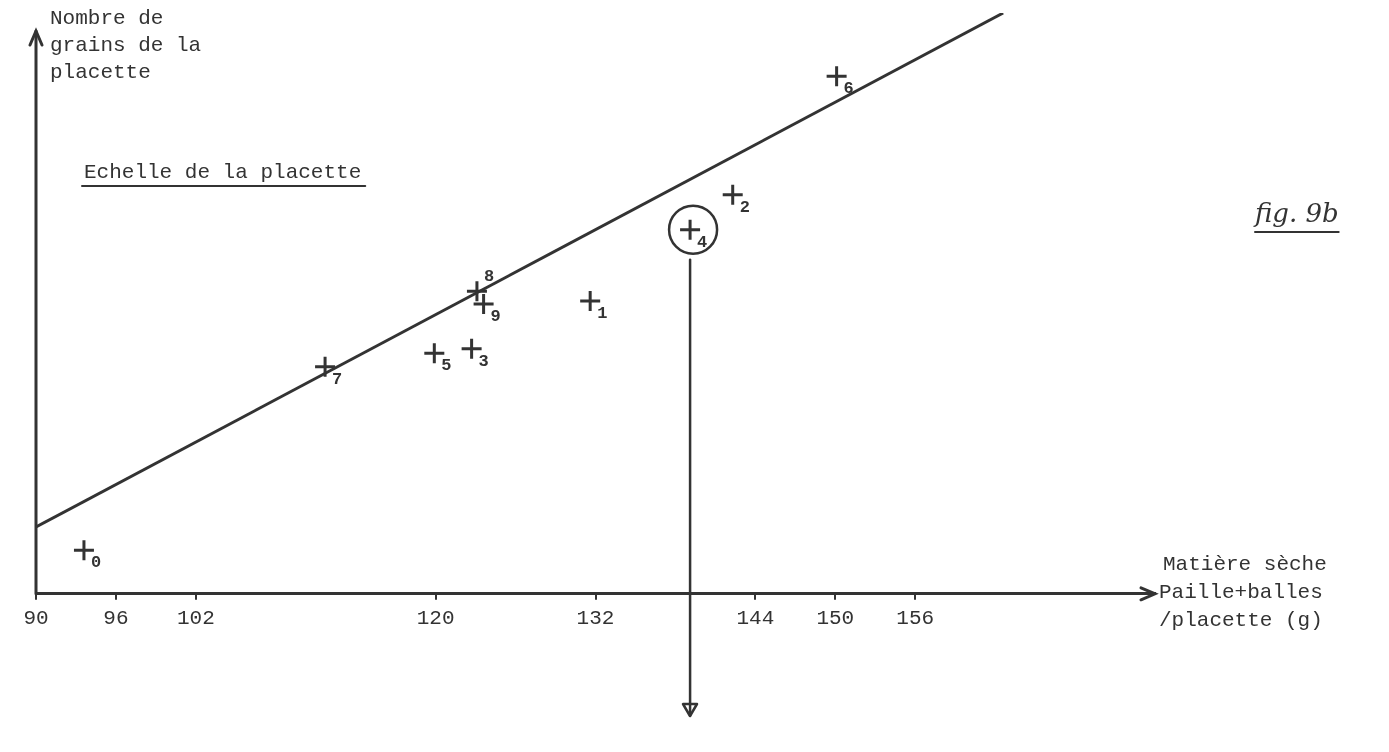  I want to click on x-tick-label: 132, so click(595, 618).